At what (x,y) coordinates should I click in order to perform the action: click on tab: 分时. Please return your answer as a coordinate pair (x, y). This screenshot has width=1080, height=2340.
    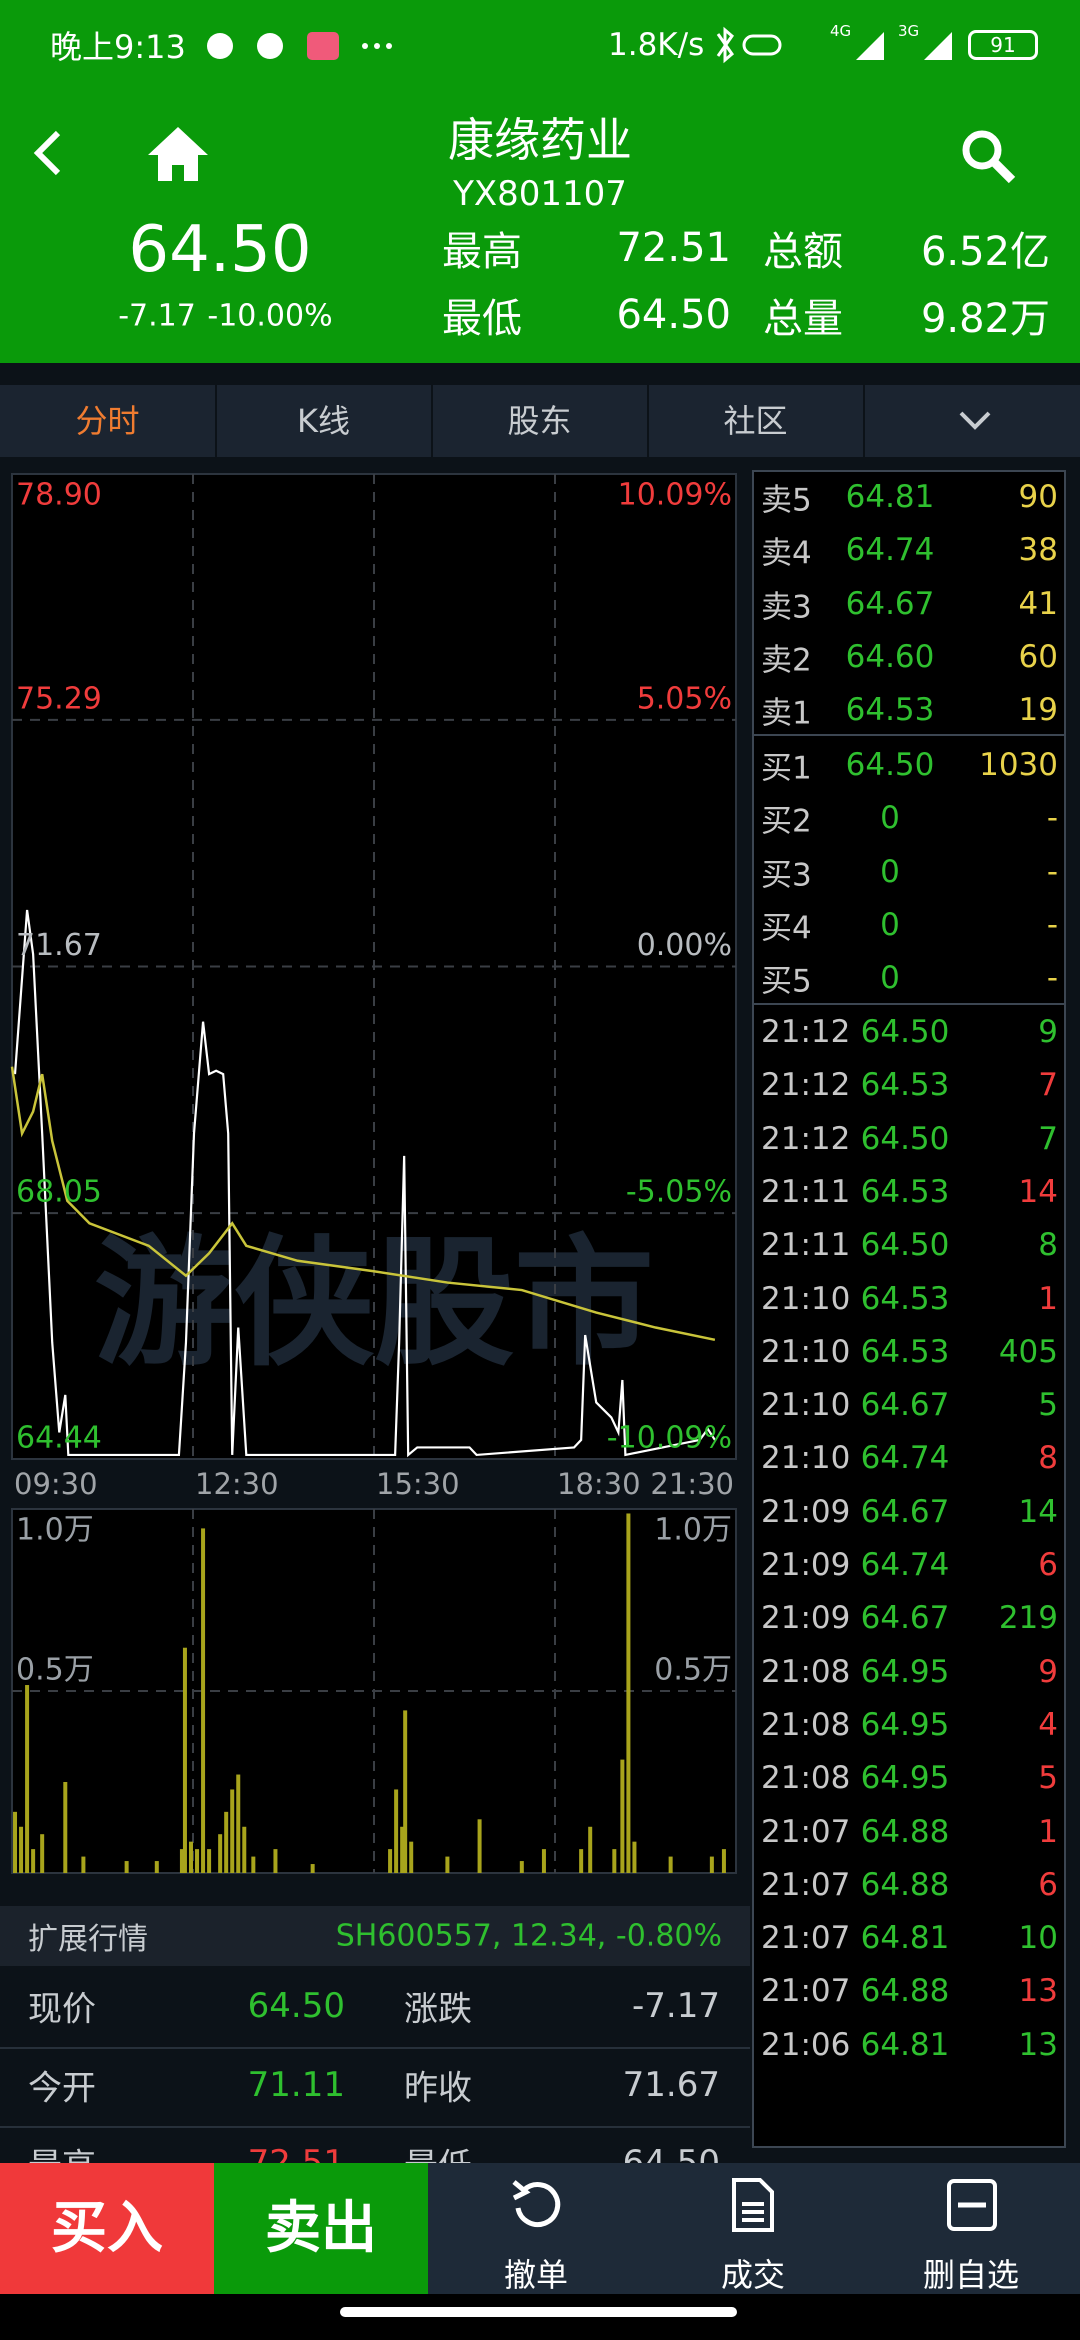
    Looking at the image, I should click on (108, 421).